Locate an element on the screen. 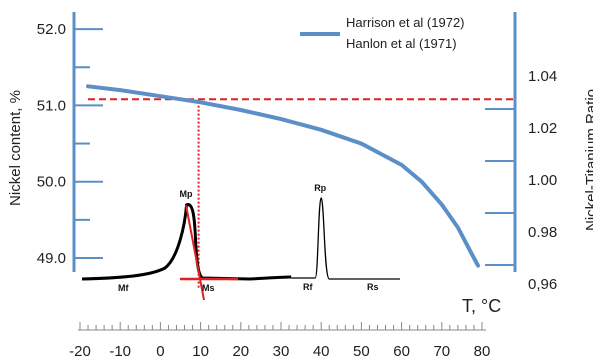 This screenshot has height=361, width=593. dsc-cooling-curve is located at coordinates (186, 242).